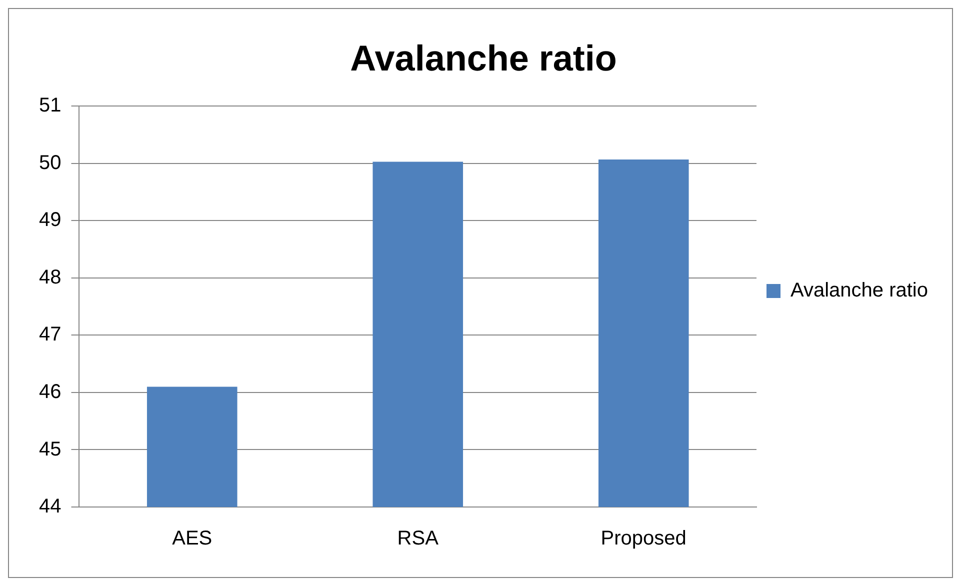  What do you see at coordinates (50, 335) in the screenshot?
I see `y-tick-label: 47` at bounding box center [50, 335].